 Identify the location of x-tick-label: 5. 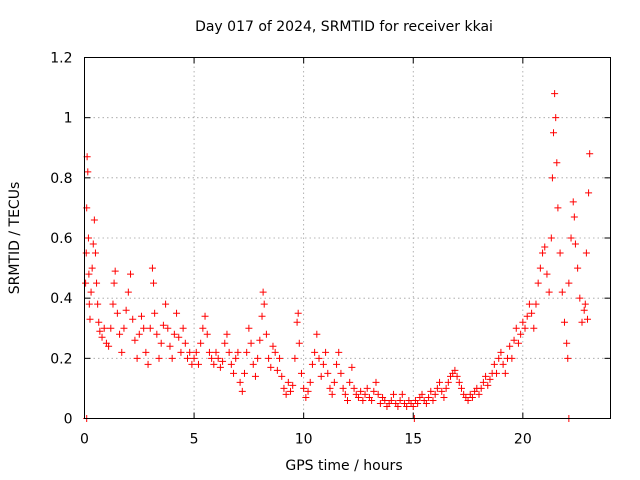
(194, 440).